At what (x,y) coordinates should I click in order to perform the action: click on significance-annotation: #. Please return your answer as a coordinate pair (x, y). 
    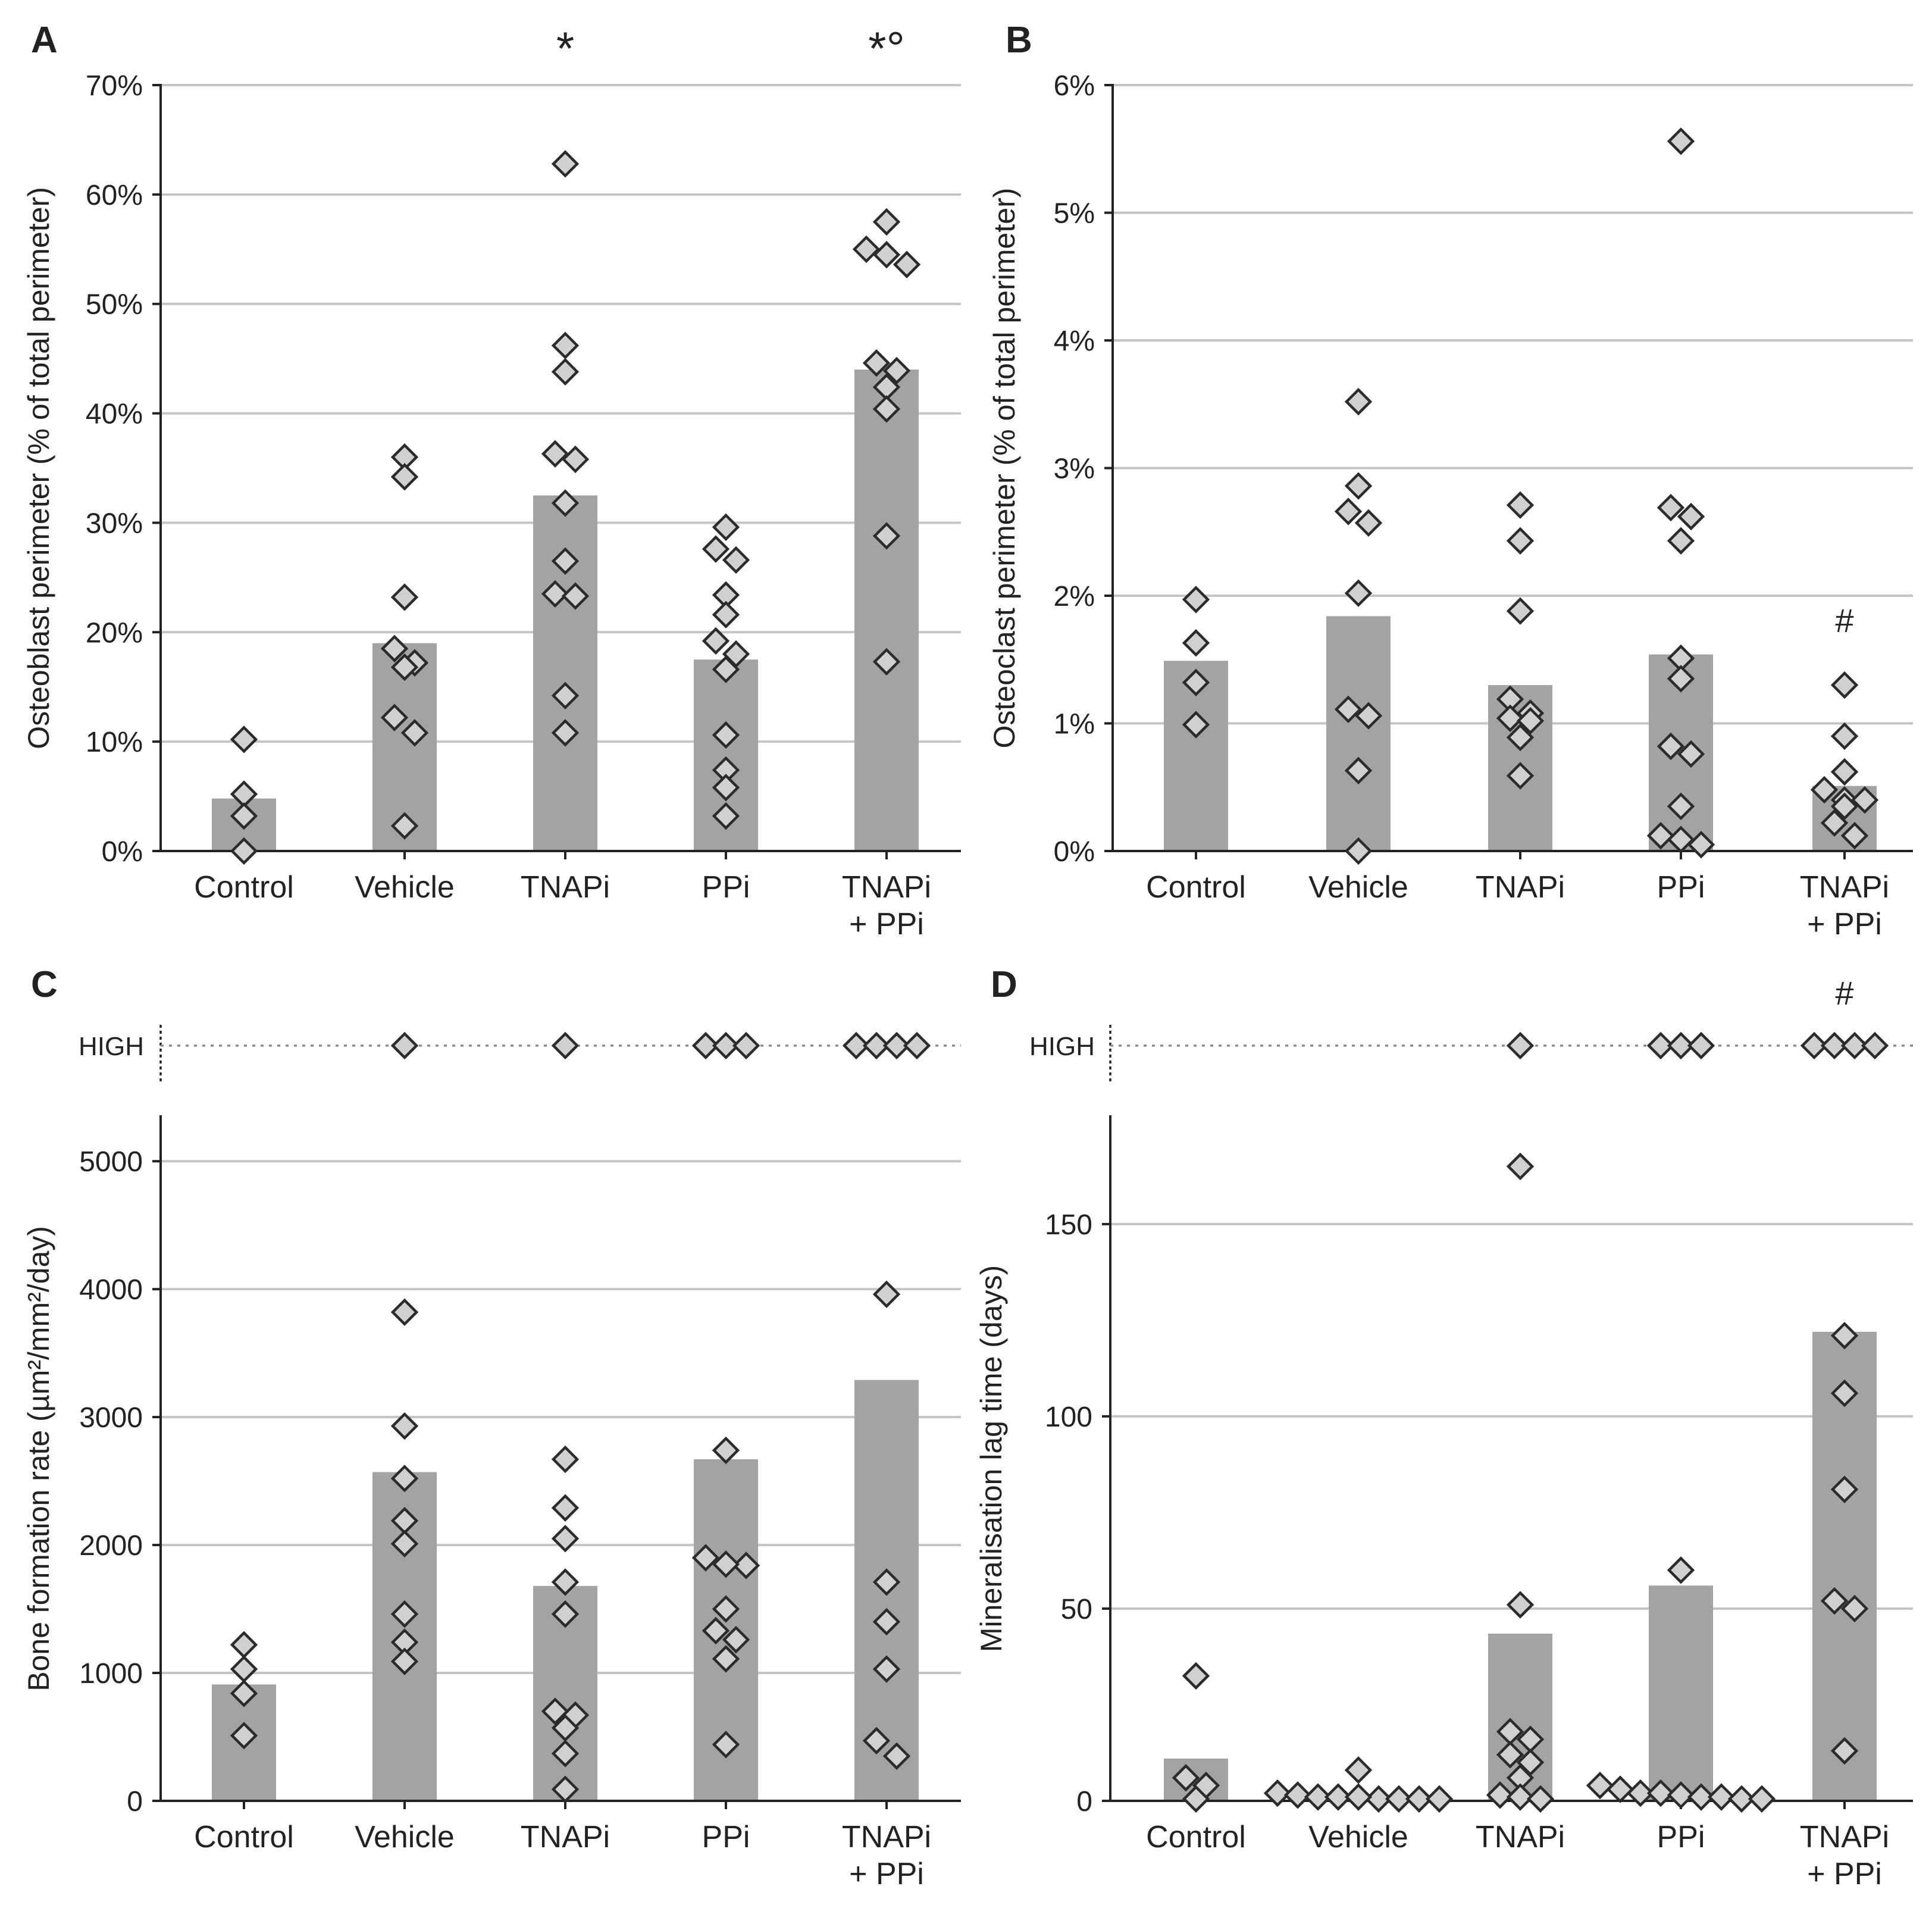
    Looking at the image, I should click on (1844, 993).